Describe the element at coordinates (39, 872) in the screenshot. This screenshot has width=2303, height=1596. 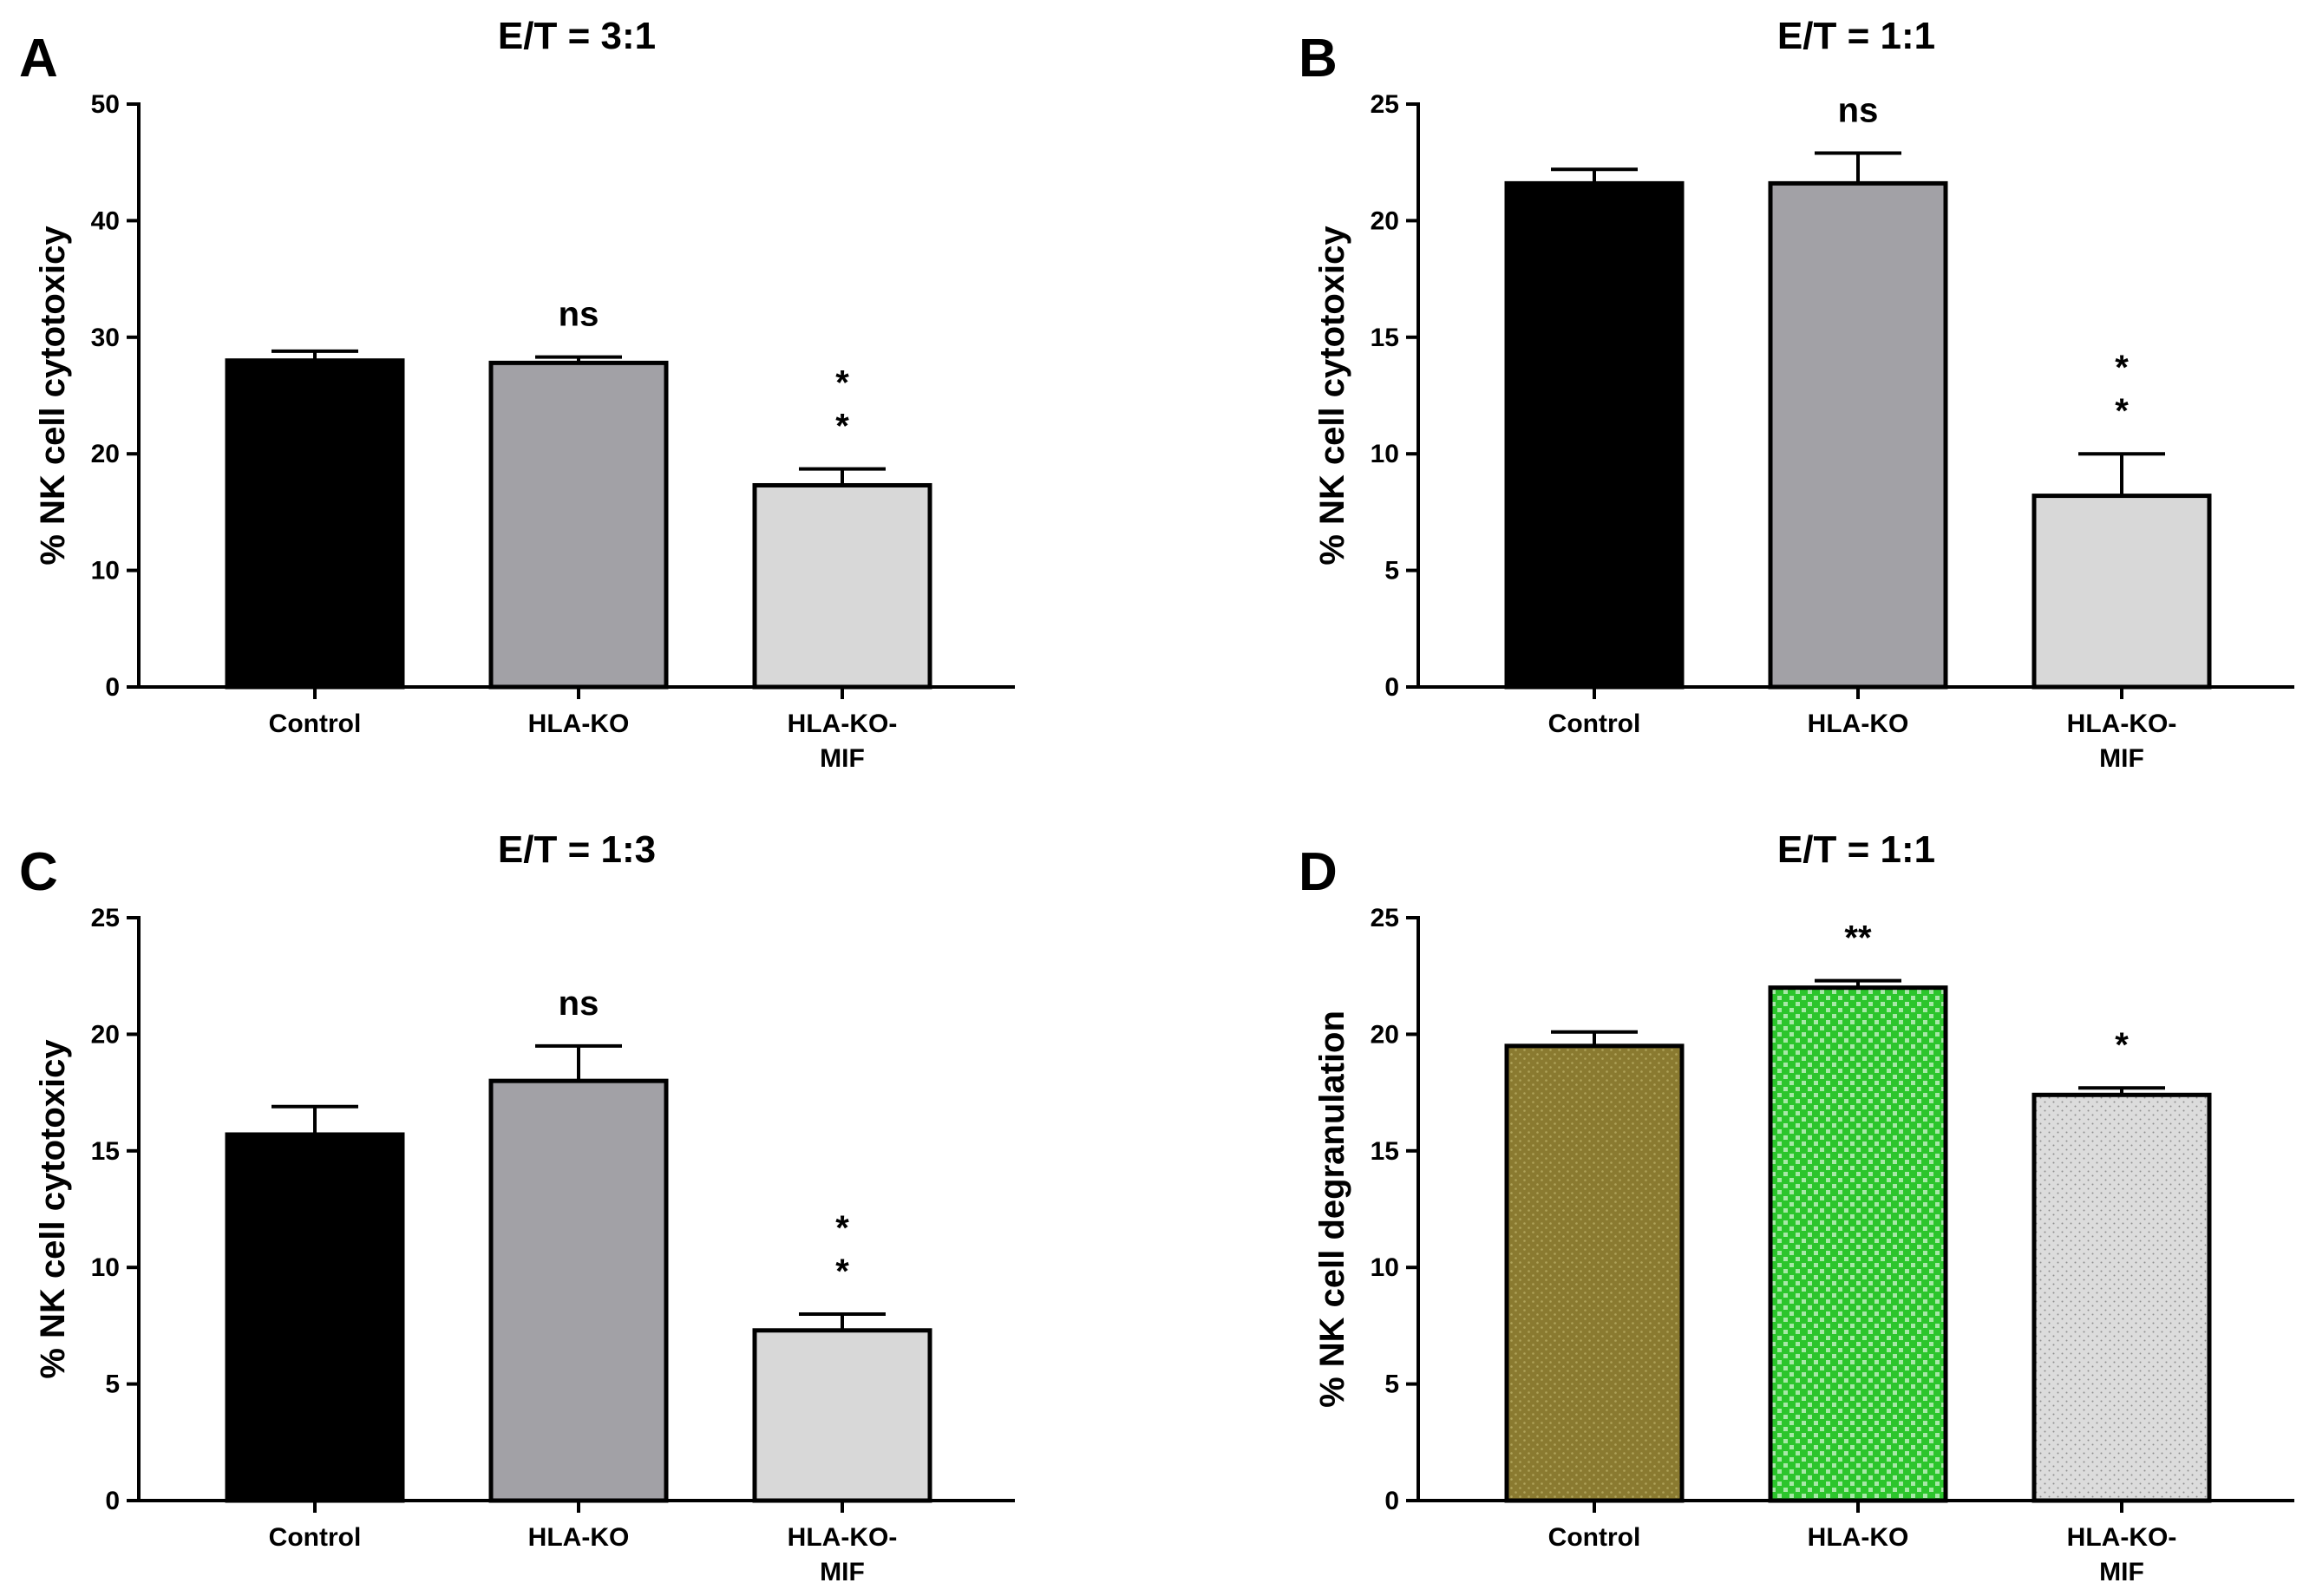
I see `panel-letter: C` at that location.